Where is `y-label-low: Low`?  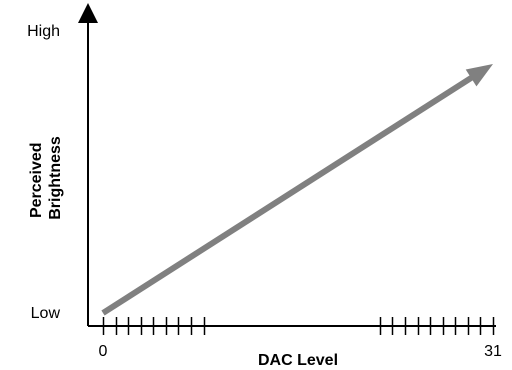 y-label-low: Low is located at coordinates (46, 313).